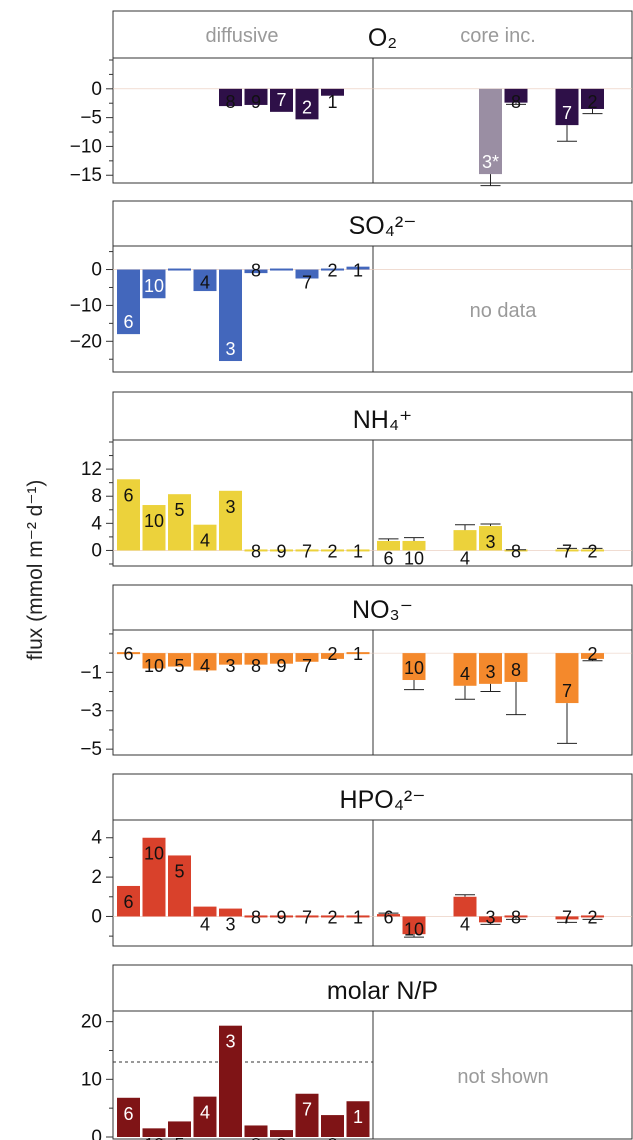 This screenshot has height=1140, width=633. What do you see at coordinates (241, 36) in the screenshot?
I see `left-section-label: diffusive` at bounding box center [241, 36].